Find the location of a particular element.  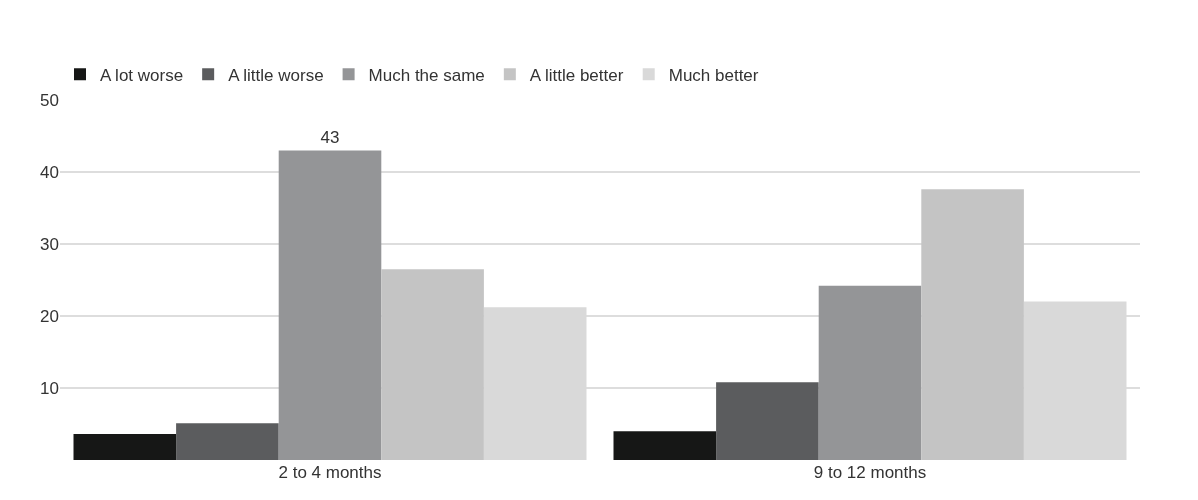

legend-label: A little worse is located at coordinates (276, 75).